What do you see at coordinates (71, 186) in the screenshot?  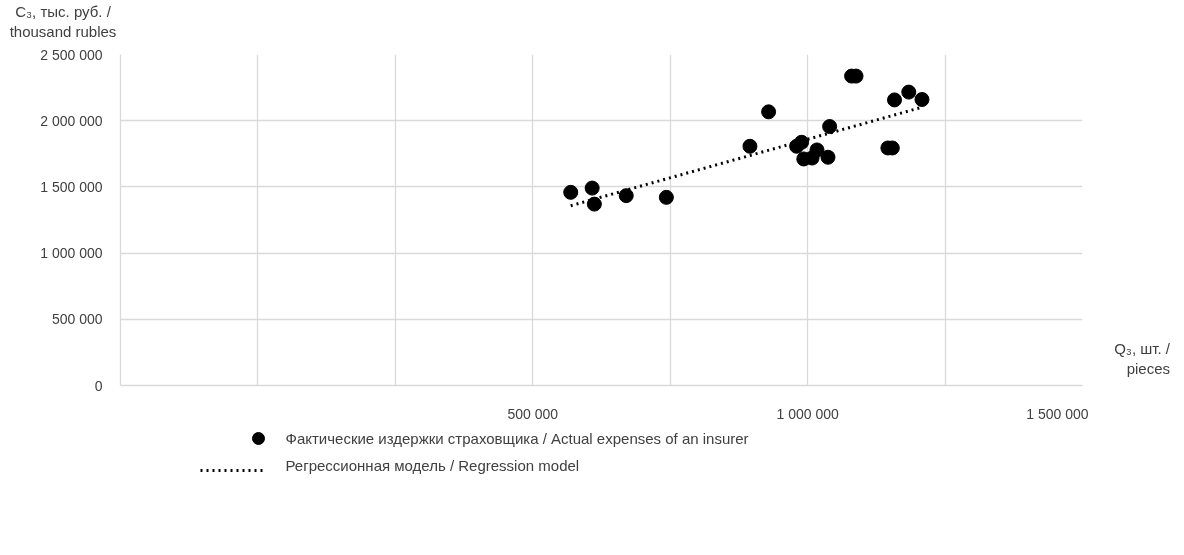 I see `y-tick-label: 1 500 000` at bounding box center [71, 186].